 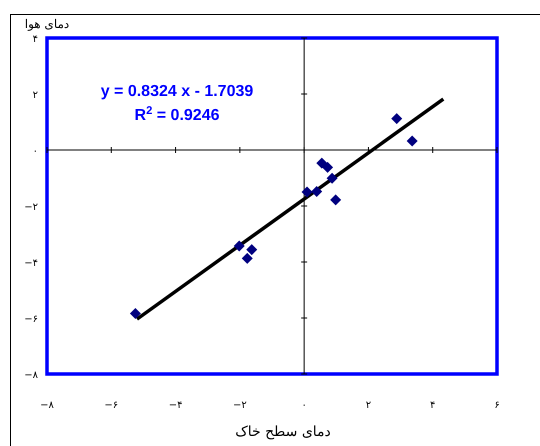 What do you see at coordinates (497, 405) in the screenshot?
I see `x-tick-label: ۶` at bounding box center [497, 405].